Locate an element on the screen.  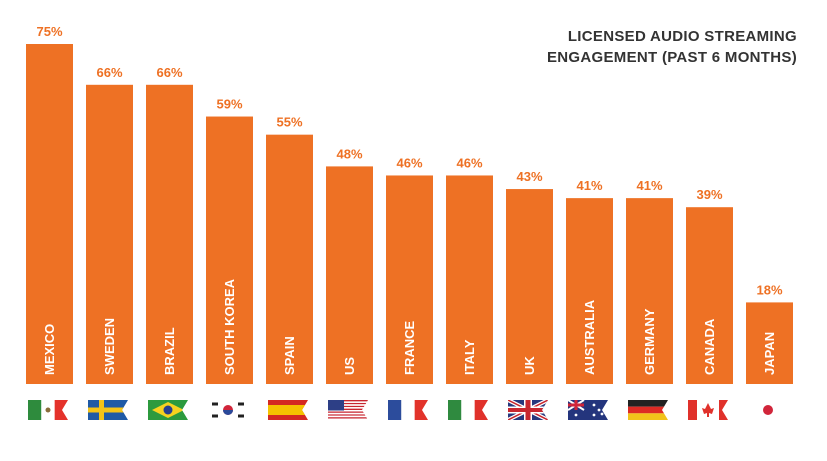
category-label: SWEDEN is located at coordinates (109, 346).